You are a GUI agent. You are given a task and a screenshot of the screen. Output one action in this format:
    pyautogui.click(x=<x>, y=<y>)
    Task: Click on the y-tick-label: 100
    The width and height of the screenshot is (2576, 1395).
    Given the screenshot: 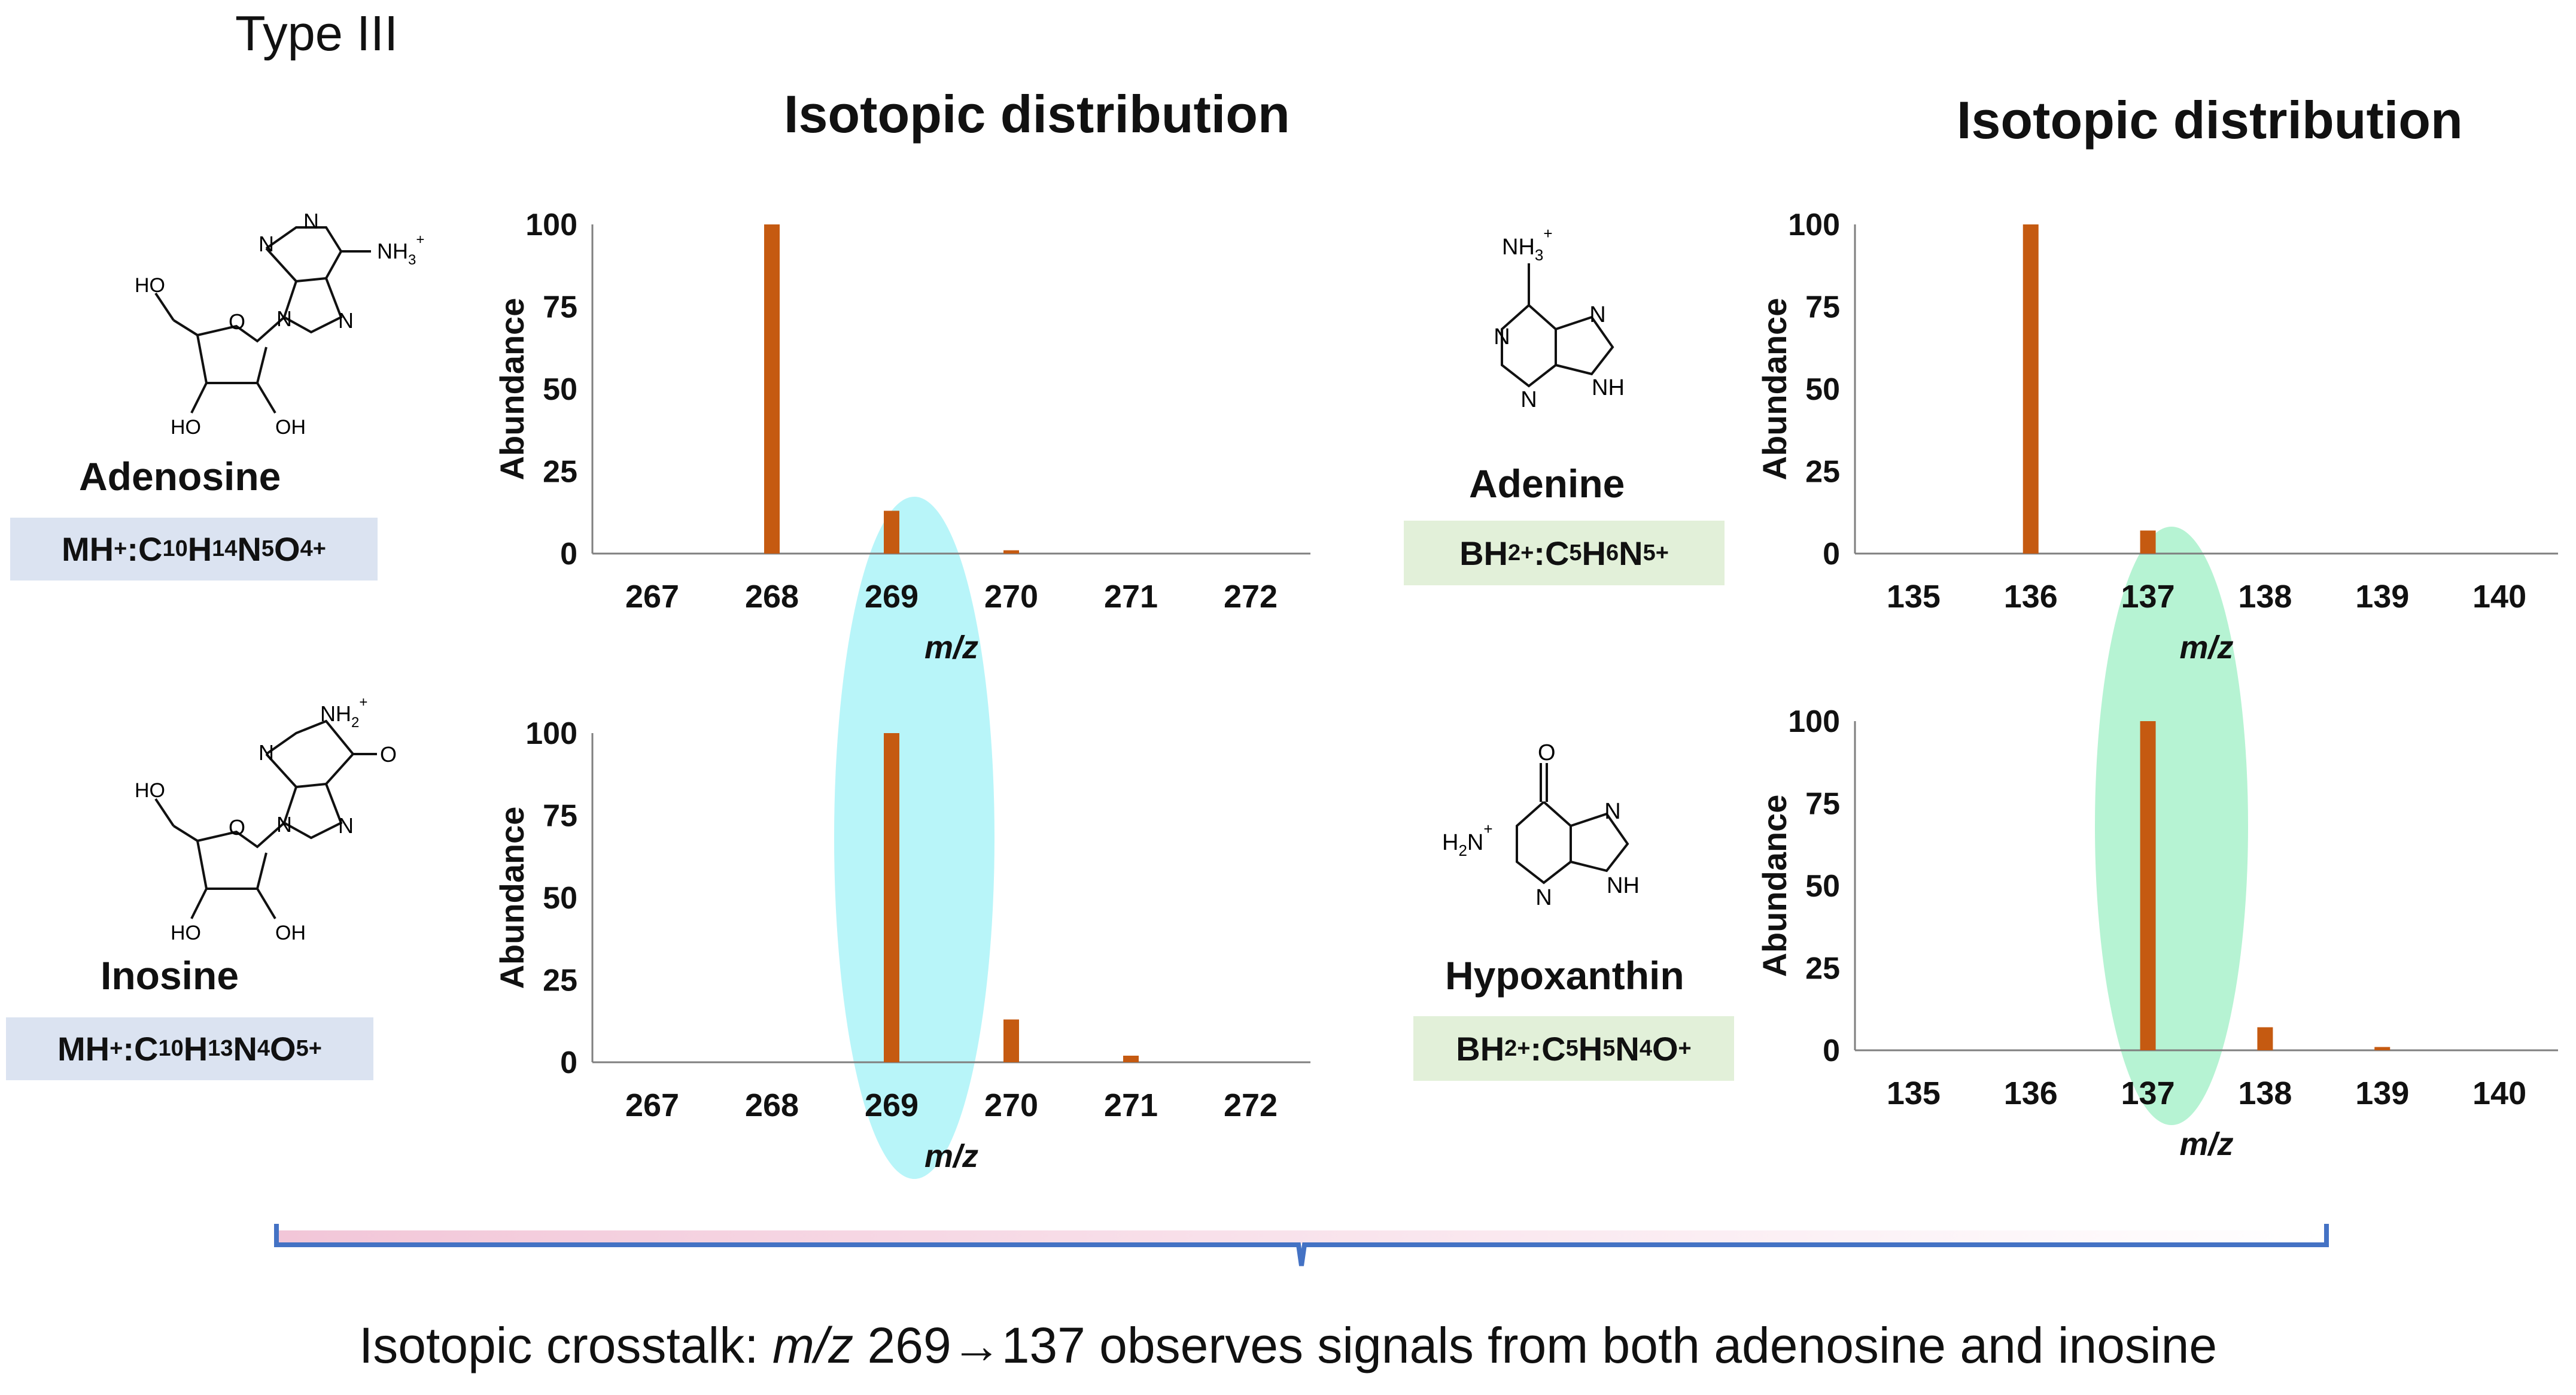 What is the action you would take?
    pyautogui.click(x=1814, y=721)
    